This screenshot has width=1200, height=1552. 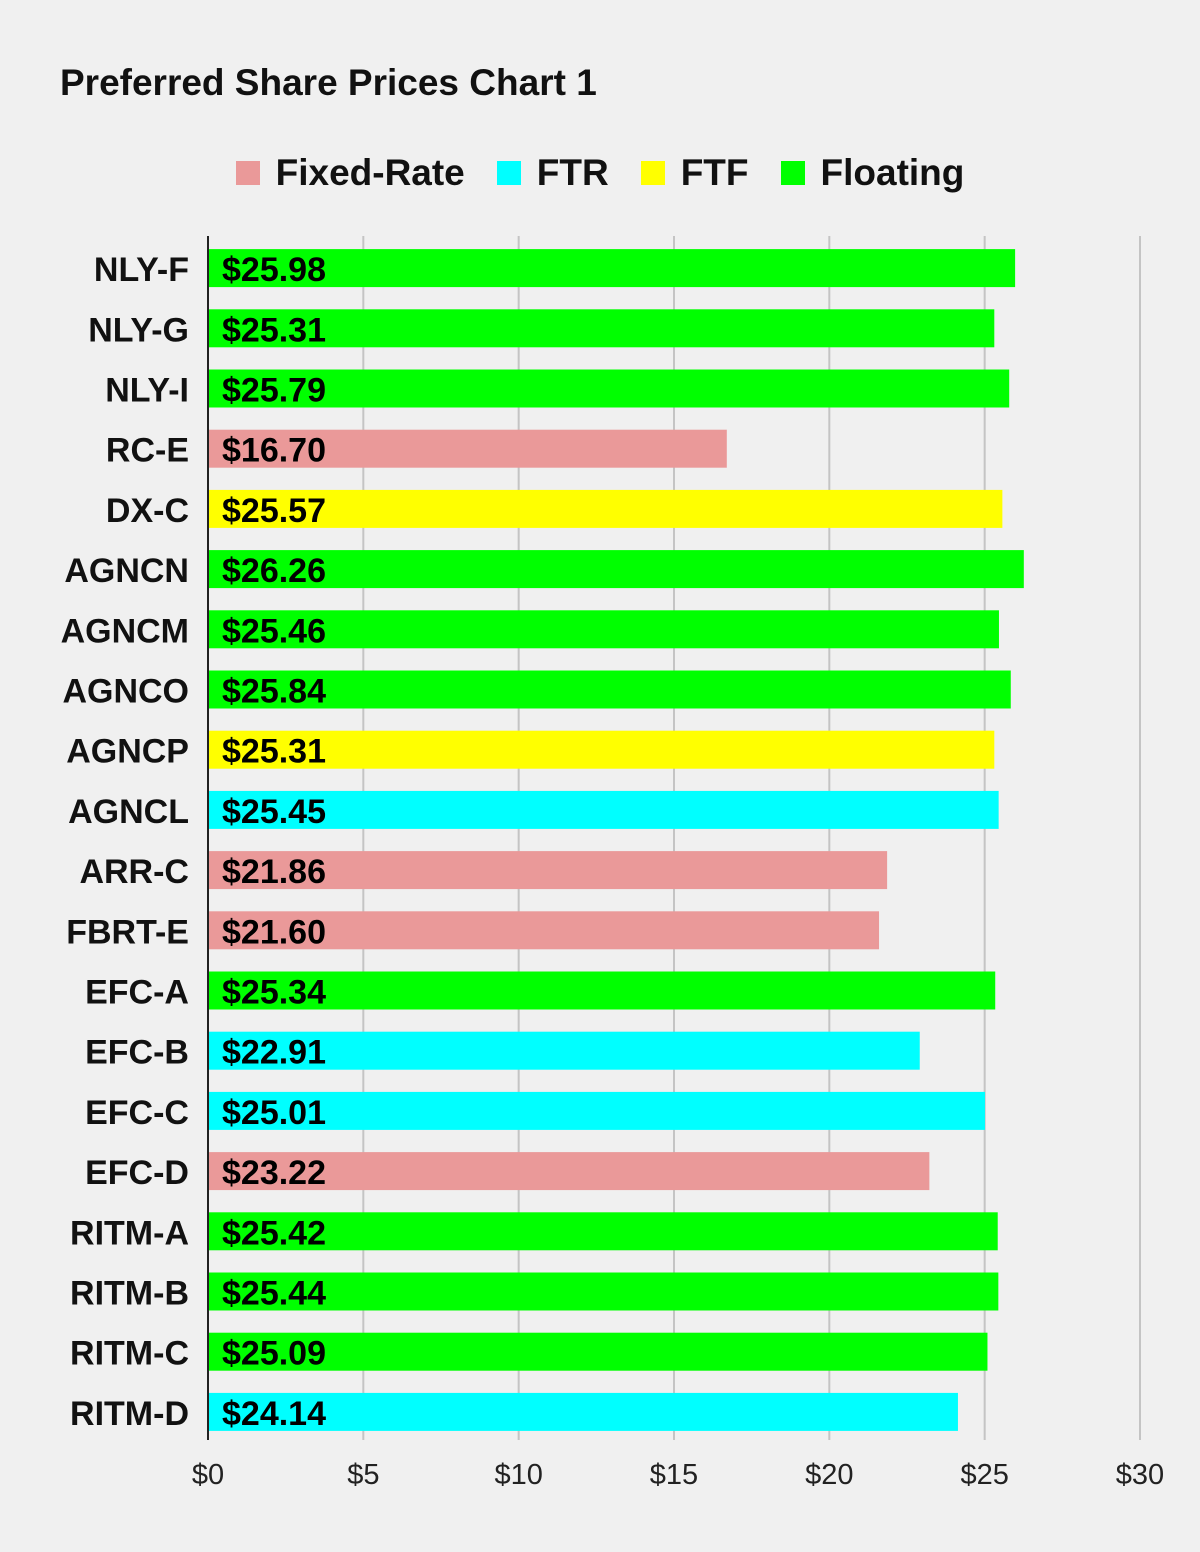 What do you see at coordinates (892, 172) in the screenshot?
I see `legend-label-floating: Floating` at bounding box center [892, 172].